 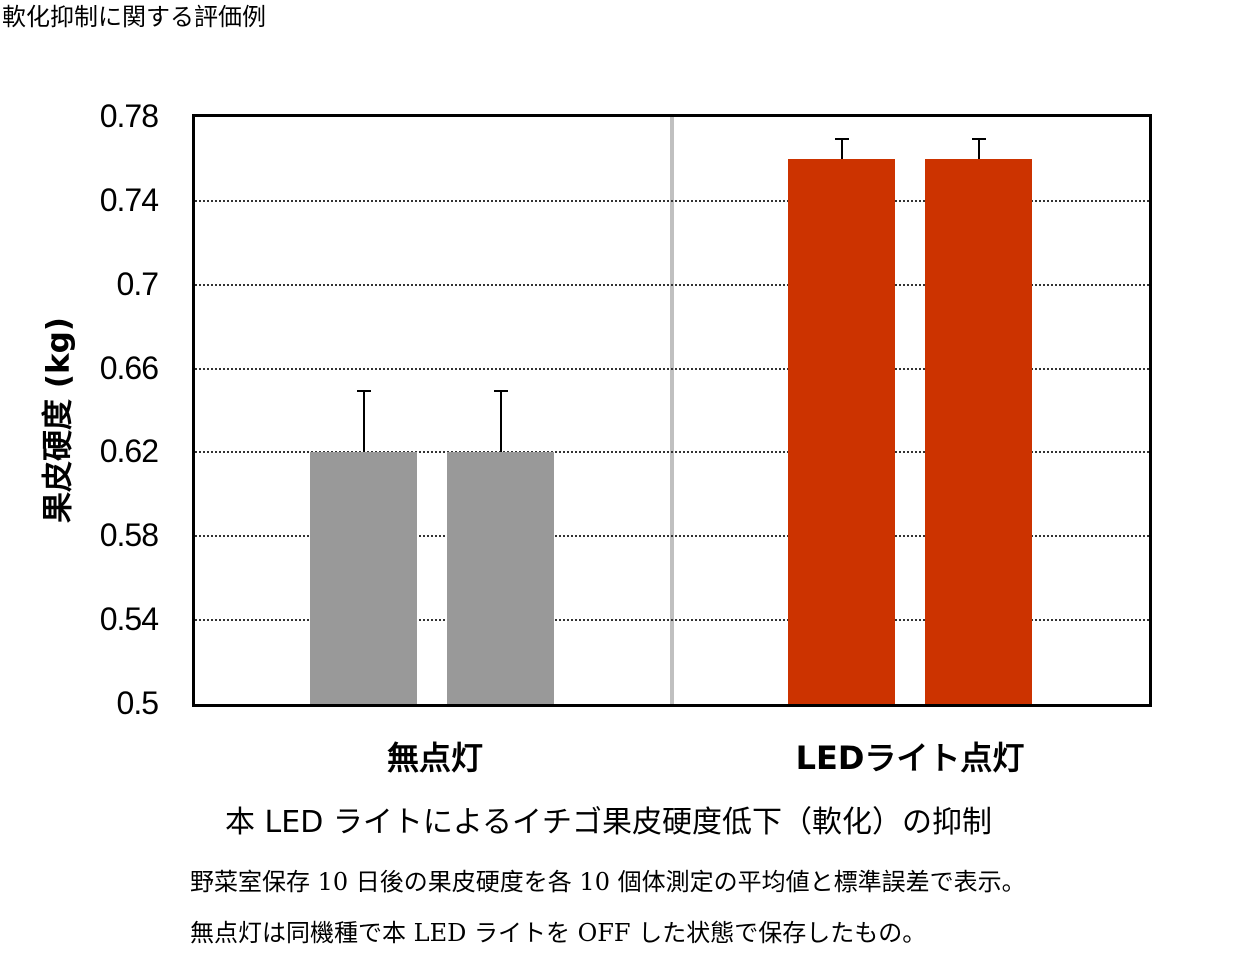 What do you see at coordinates (608, 882) in the screenshot?
I see `note-line-1: 野菜室保存 10 日後の果皮硬度を各 10 個体測定の平均値と標準誤差で表示。` at bounding box center [608, 882].